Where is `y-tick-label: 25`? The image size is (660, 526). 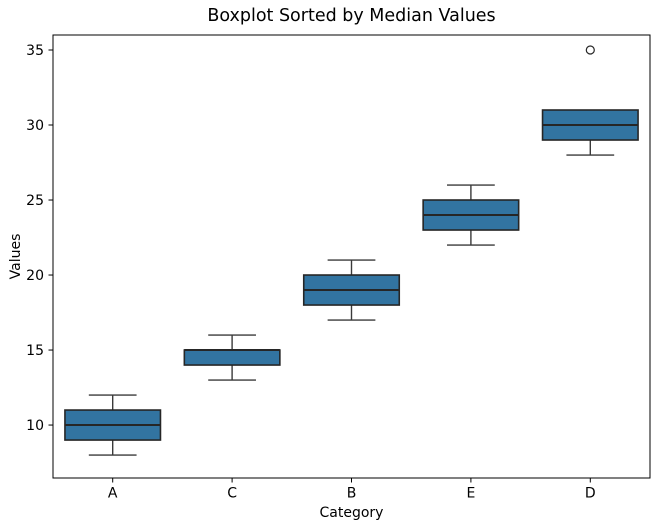
y-tick-label: 25 is located at coordinates (35, 201).